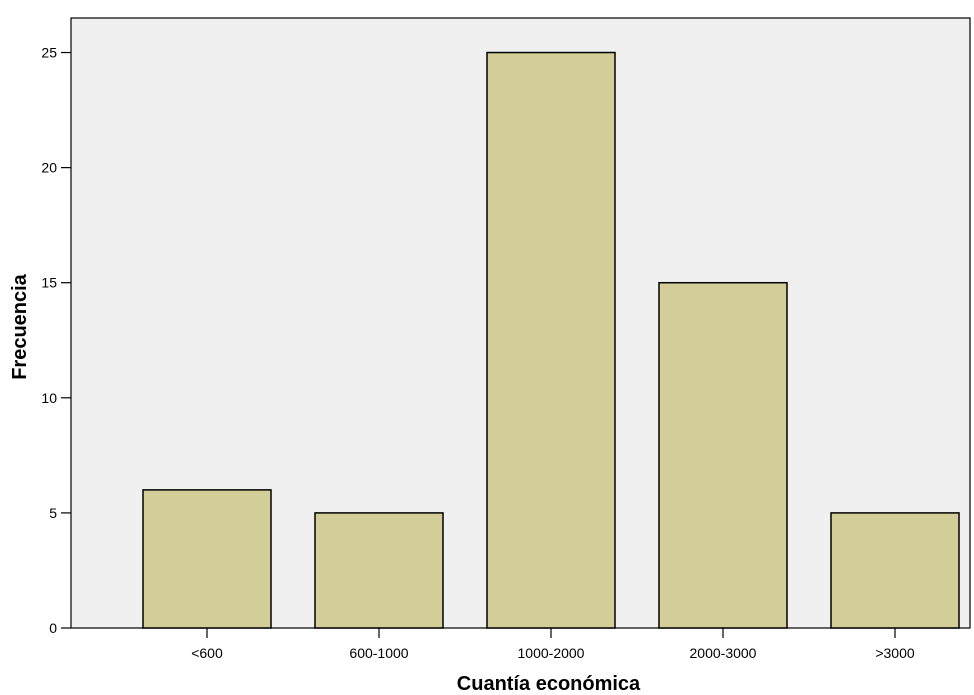 This screenshot has height=695, width=974. Describe the element at coordinates (49, 398) in the screenshot. I see `y-tick-label-2: 10` at that location.